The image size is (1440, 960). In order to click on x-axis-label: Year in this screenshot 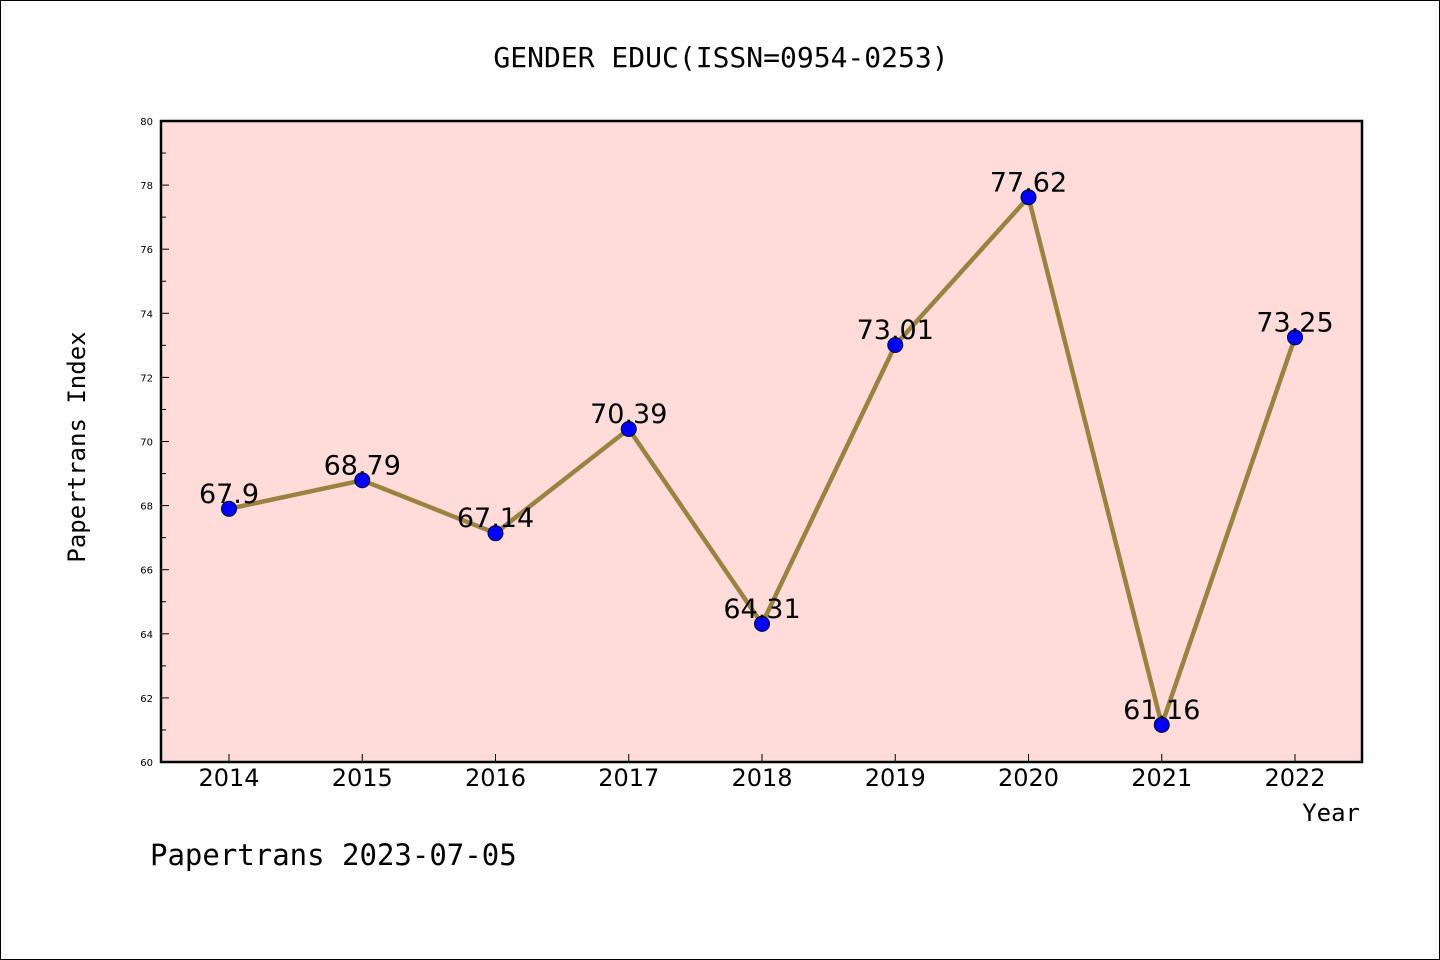, I will do `click(1331, 813)`.